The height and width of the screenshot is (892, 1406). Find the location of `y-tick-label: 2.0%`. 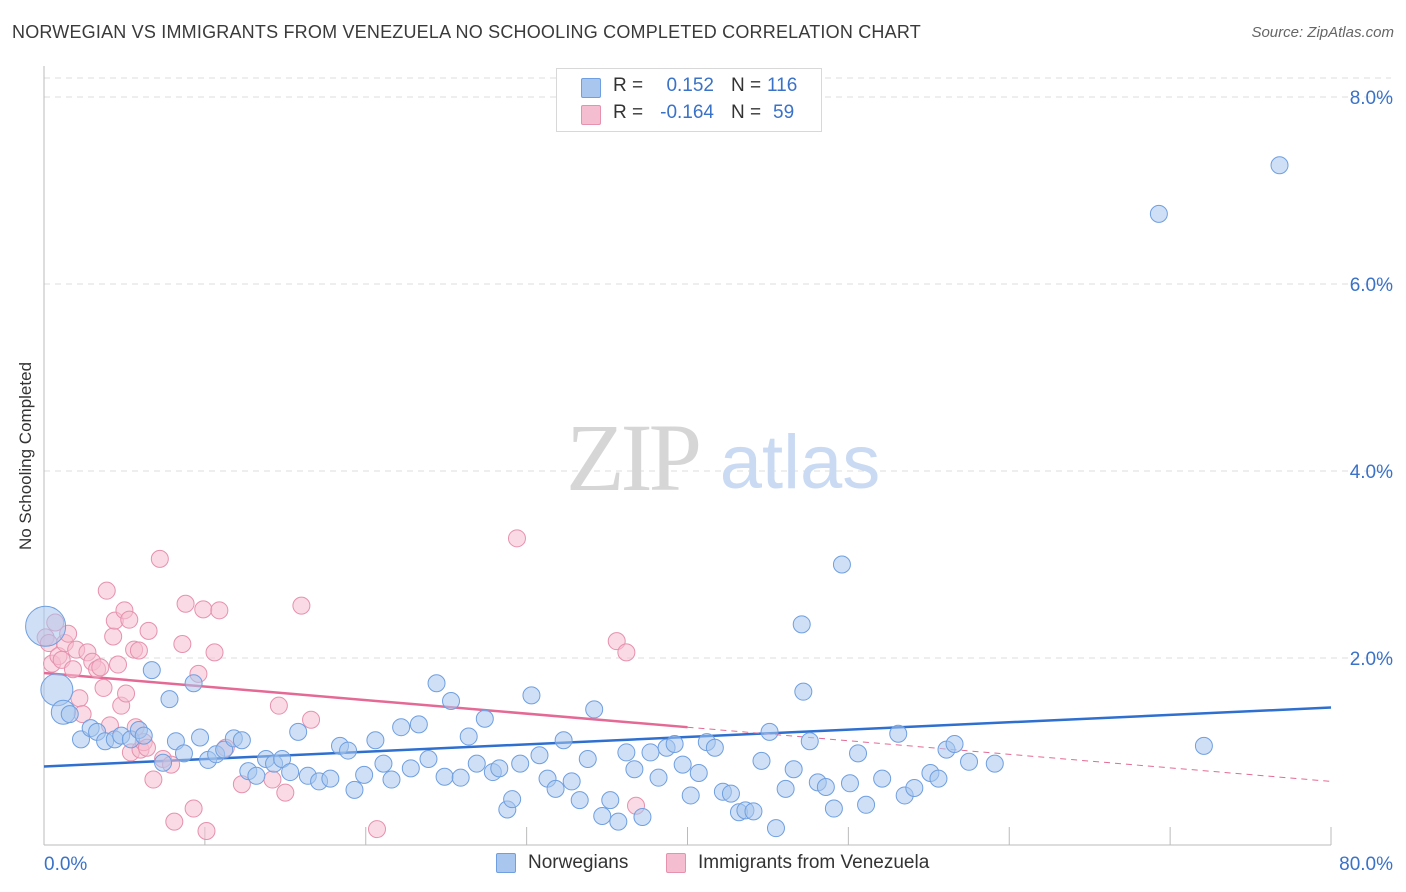

y-tick-label: 2.0% is located at coordinates (1371, 659).